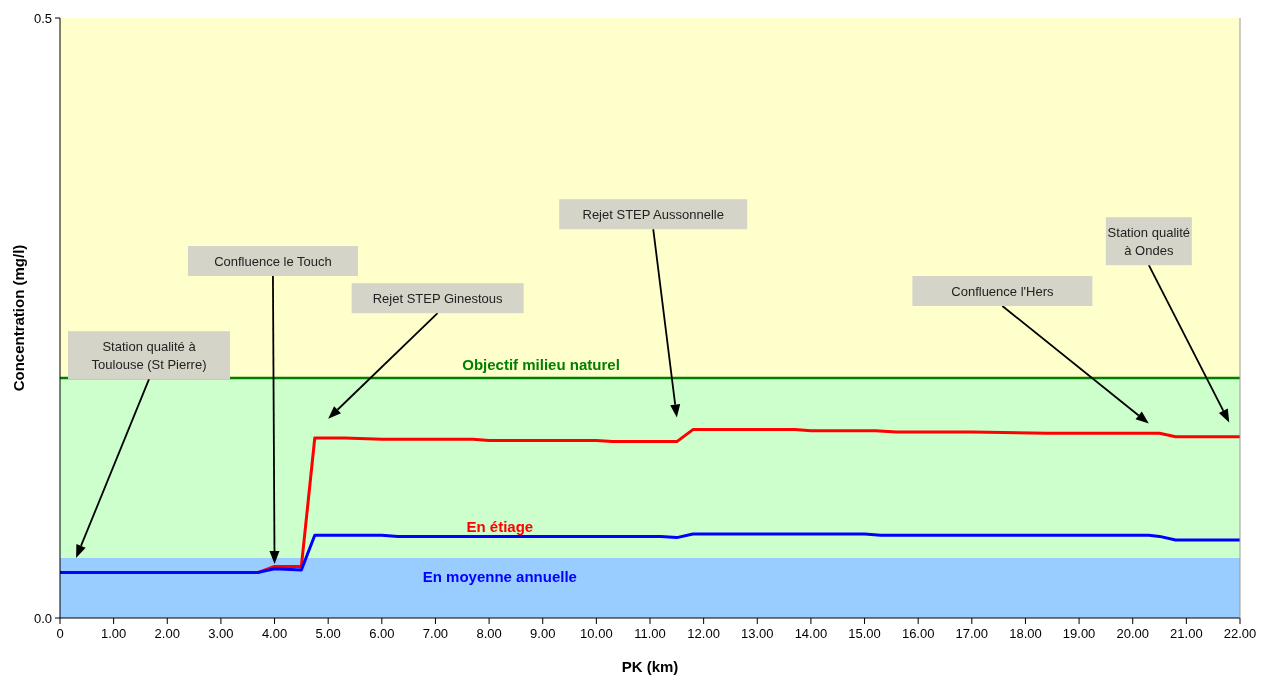 The width and height of the screenshot is (1272, 688). Describe the element at coordinates (1240, 633) in the screenshot. I see `x-tick-label: 22.00` at that location.